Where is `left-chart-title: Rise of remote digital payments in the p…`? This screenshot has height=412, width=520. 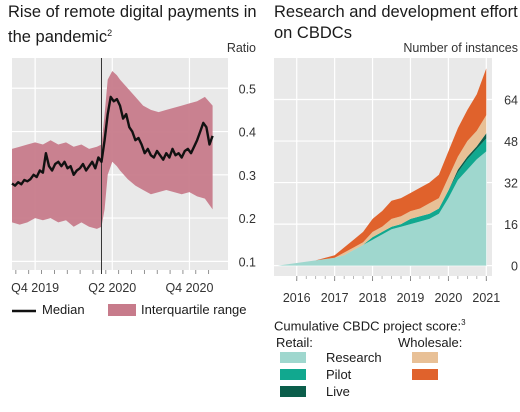 left-chart-title: Rise of remote digital payments in the p… is located at coordinates (132, 24).